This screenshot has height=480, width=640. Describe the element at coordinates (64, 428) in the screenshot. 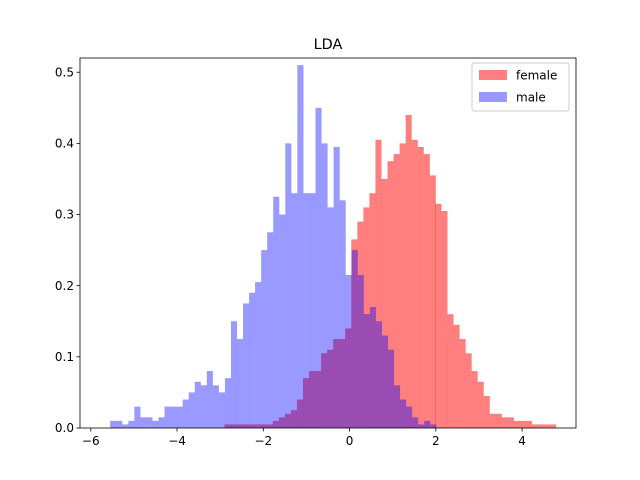

I see `y-tick-label: 0.0` at that location.